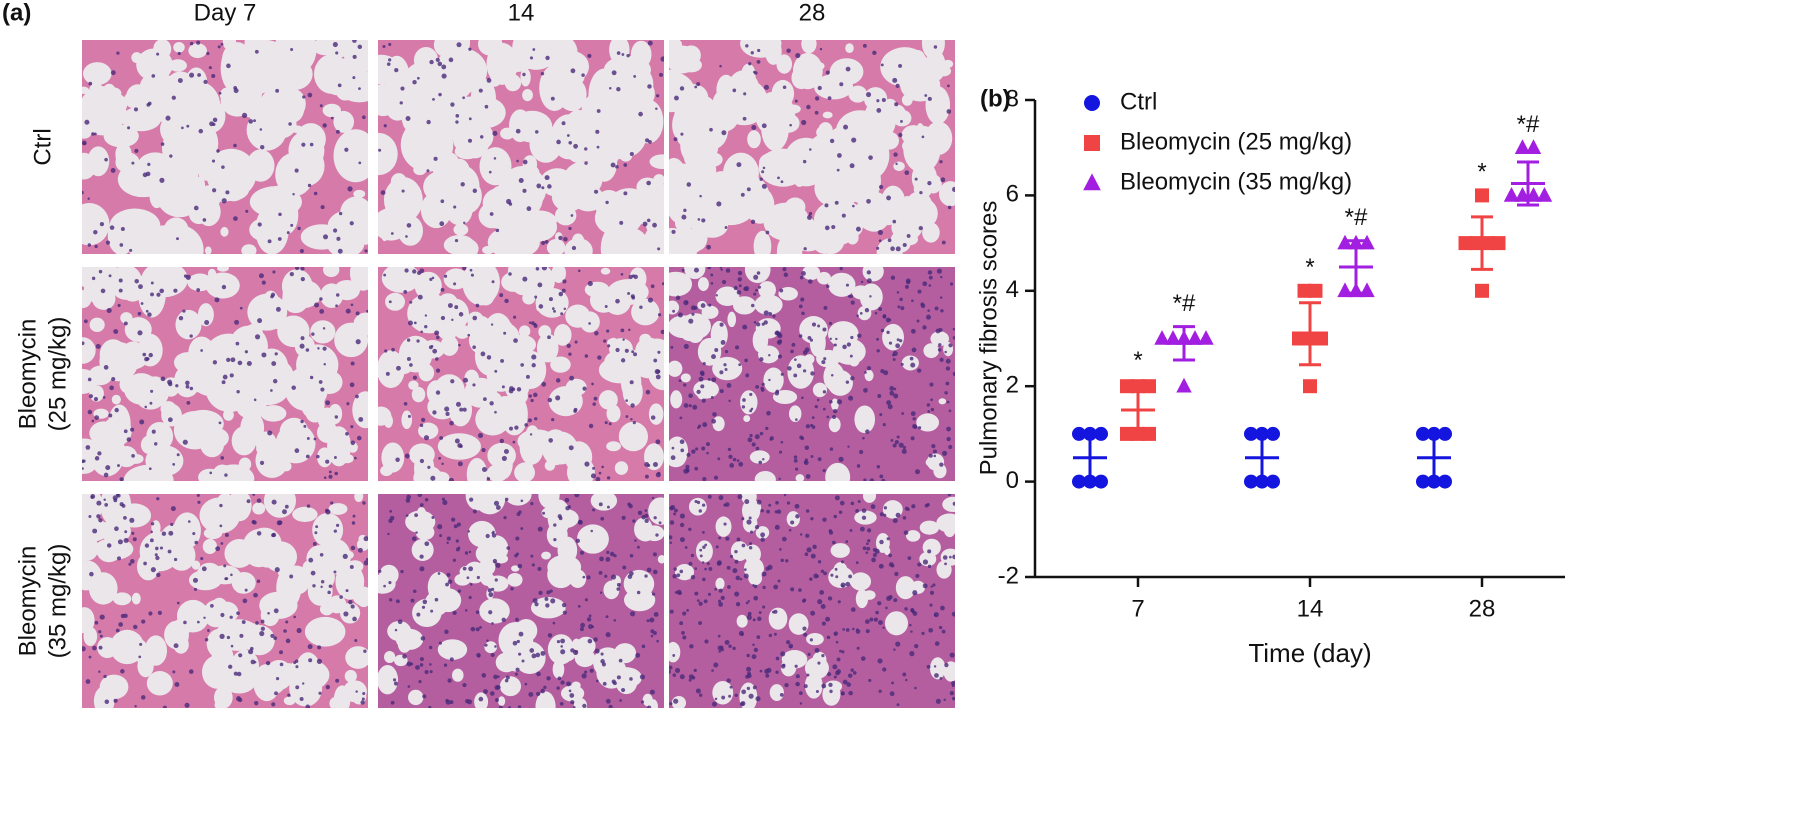 Image resolution: width=1800 pixels, height=819 pixels. I want to click on point, so click(1162, 337).